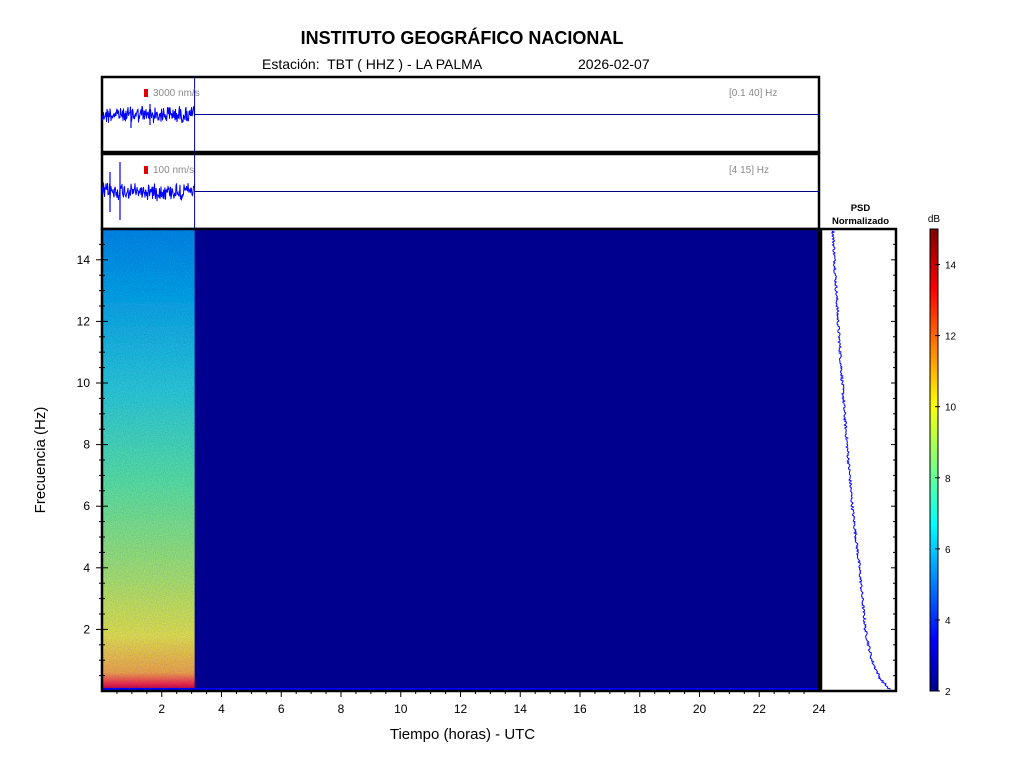 This screenshot has width=1024, height=768. What do you see at coordinates (948, 692) in the screenshot?
I see `colorbar-tick-label: 2` at bounding box center [948, 692].